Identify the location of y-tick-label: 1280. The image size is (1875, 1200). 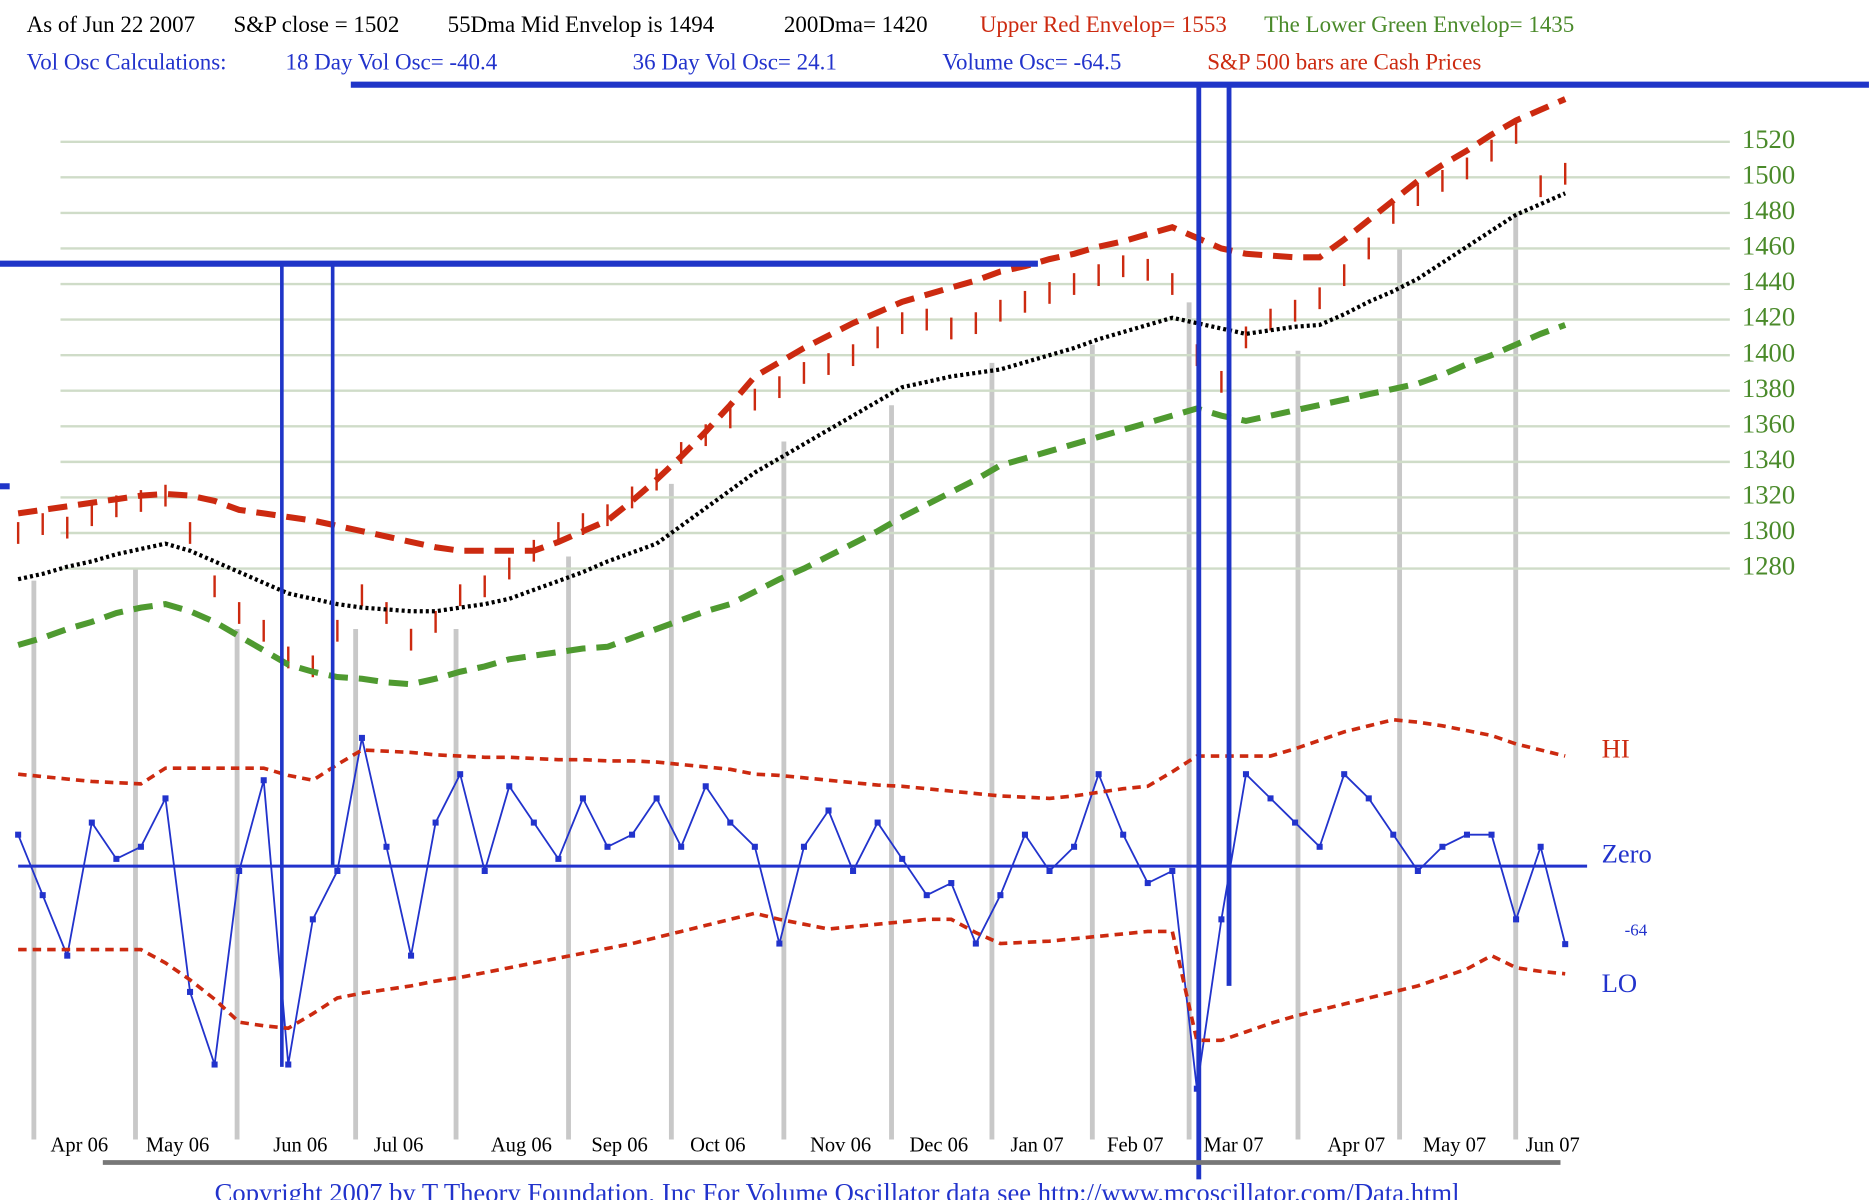
(1768, 566).